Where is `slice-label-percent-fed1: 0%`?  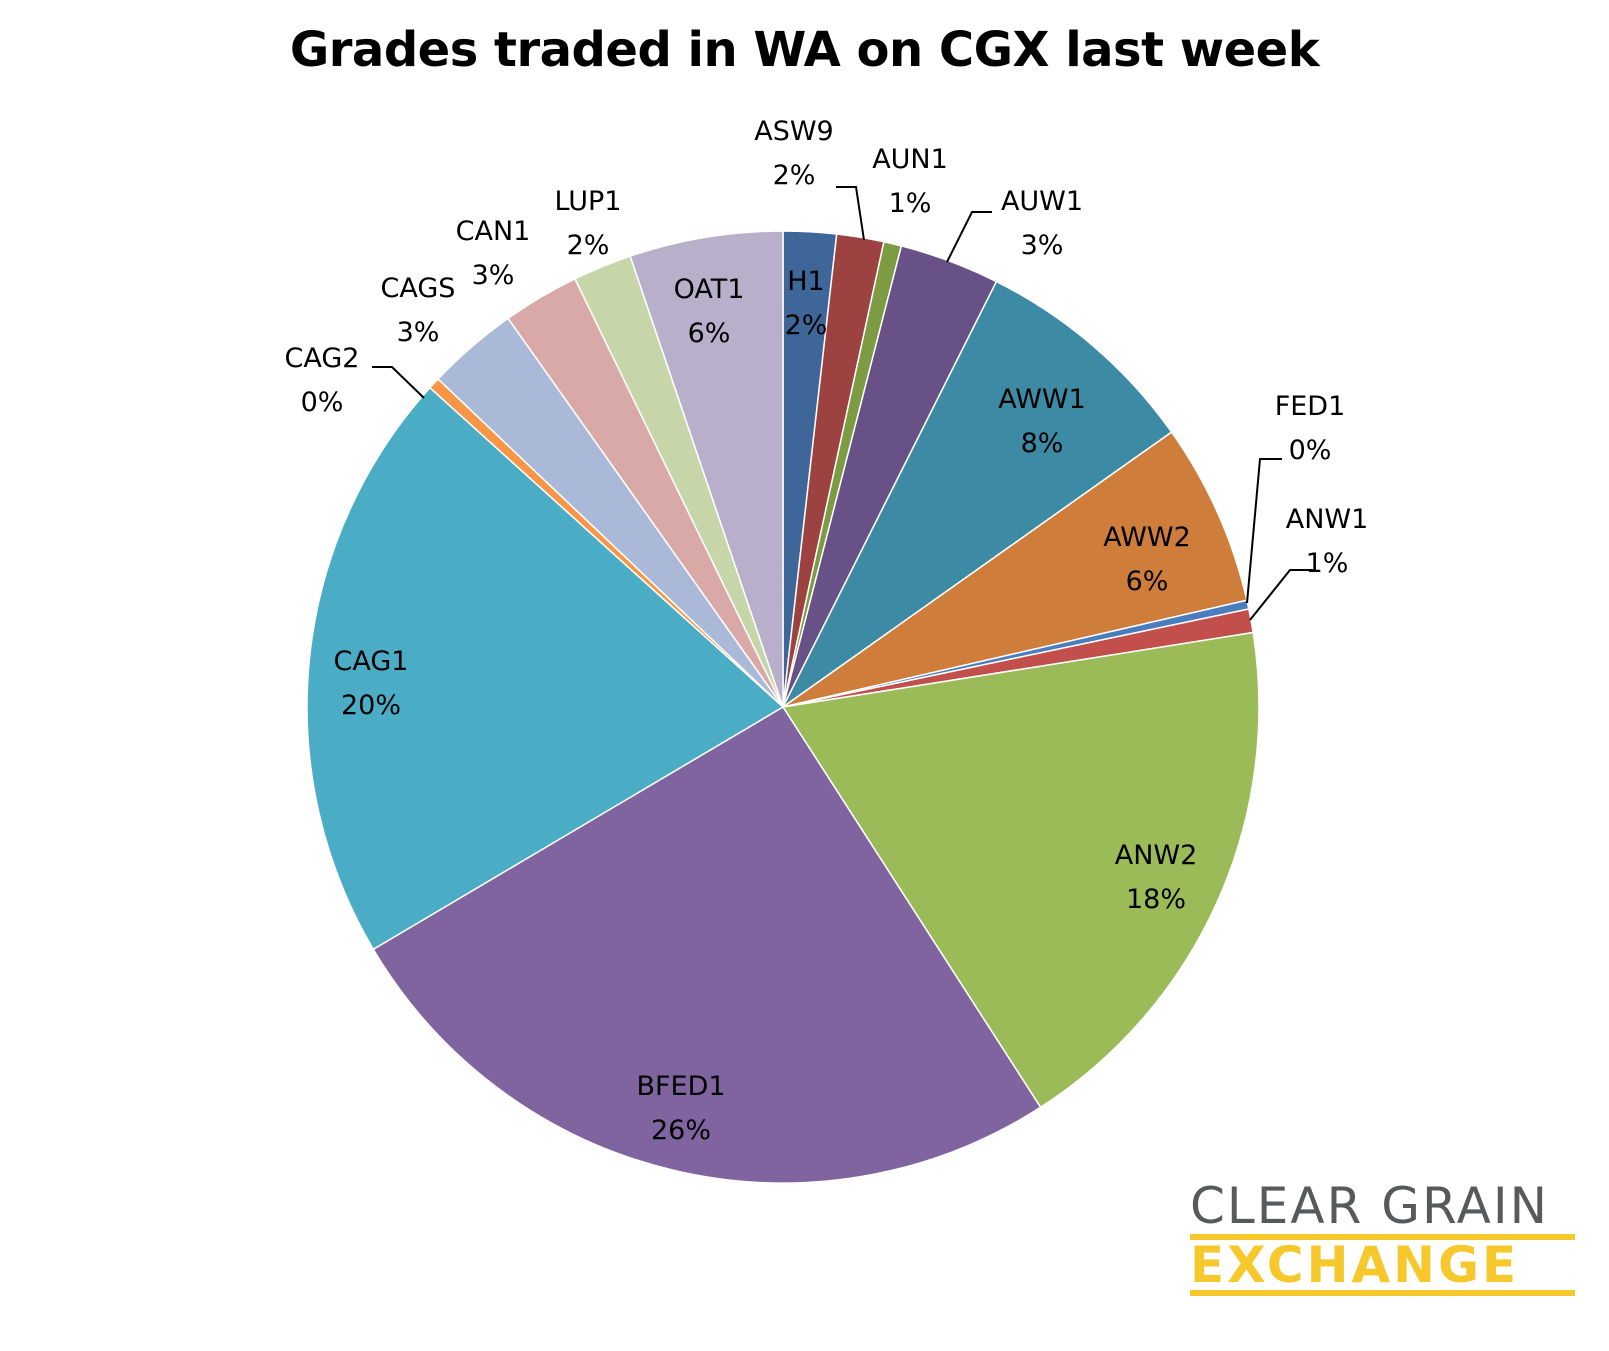 slice-label-percent-fed1: 0% is located at coordinates (1310, 450).